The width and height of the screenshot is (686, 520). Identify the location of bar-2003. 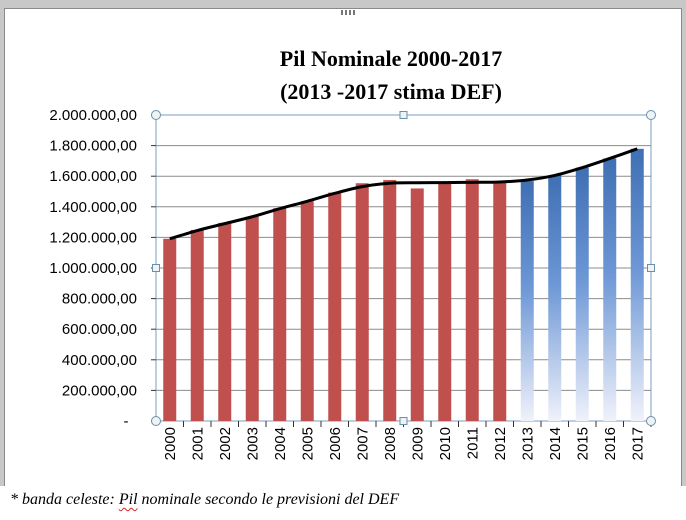
(252, 318).